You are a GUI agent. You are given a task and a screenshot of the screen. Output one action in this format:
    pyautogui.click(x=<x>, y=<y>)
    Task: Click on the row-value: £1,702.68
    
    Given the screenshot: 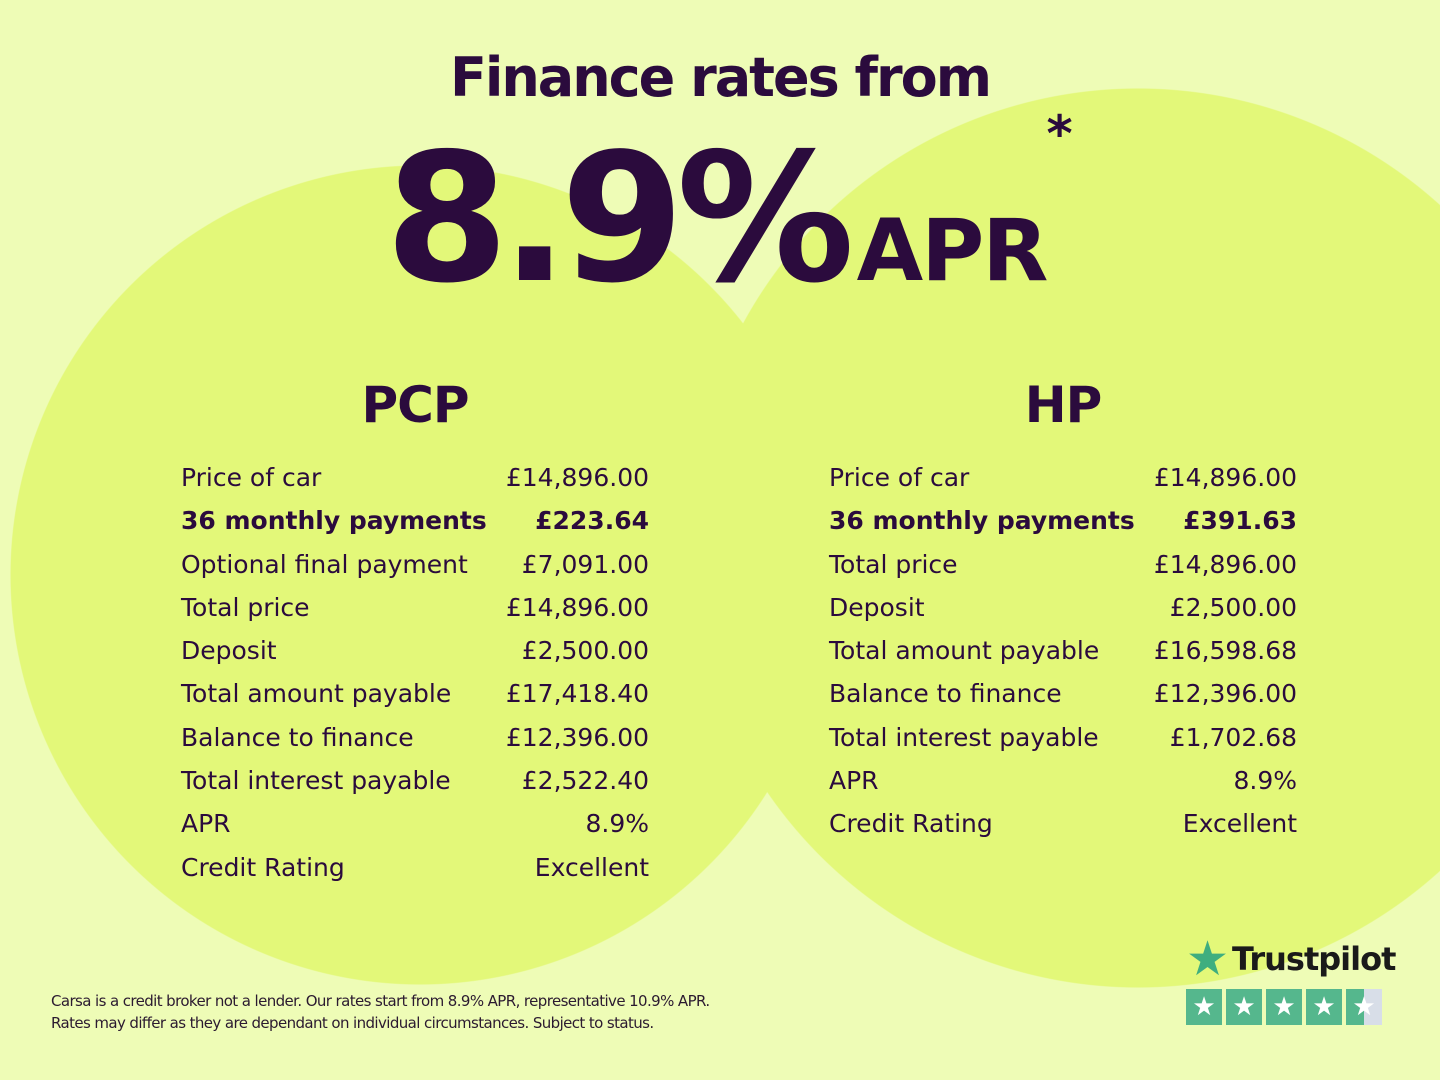 What is the action you would take?
    pyautogui.click(x=1233, y=737)
    